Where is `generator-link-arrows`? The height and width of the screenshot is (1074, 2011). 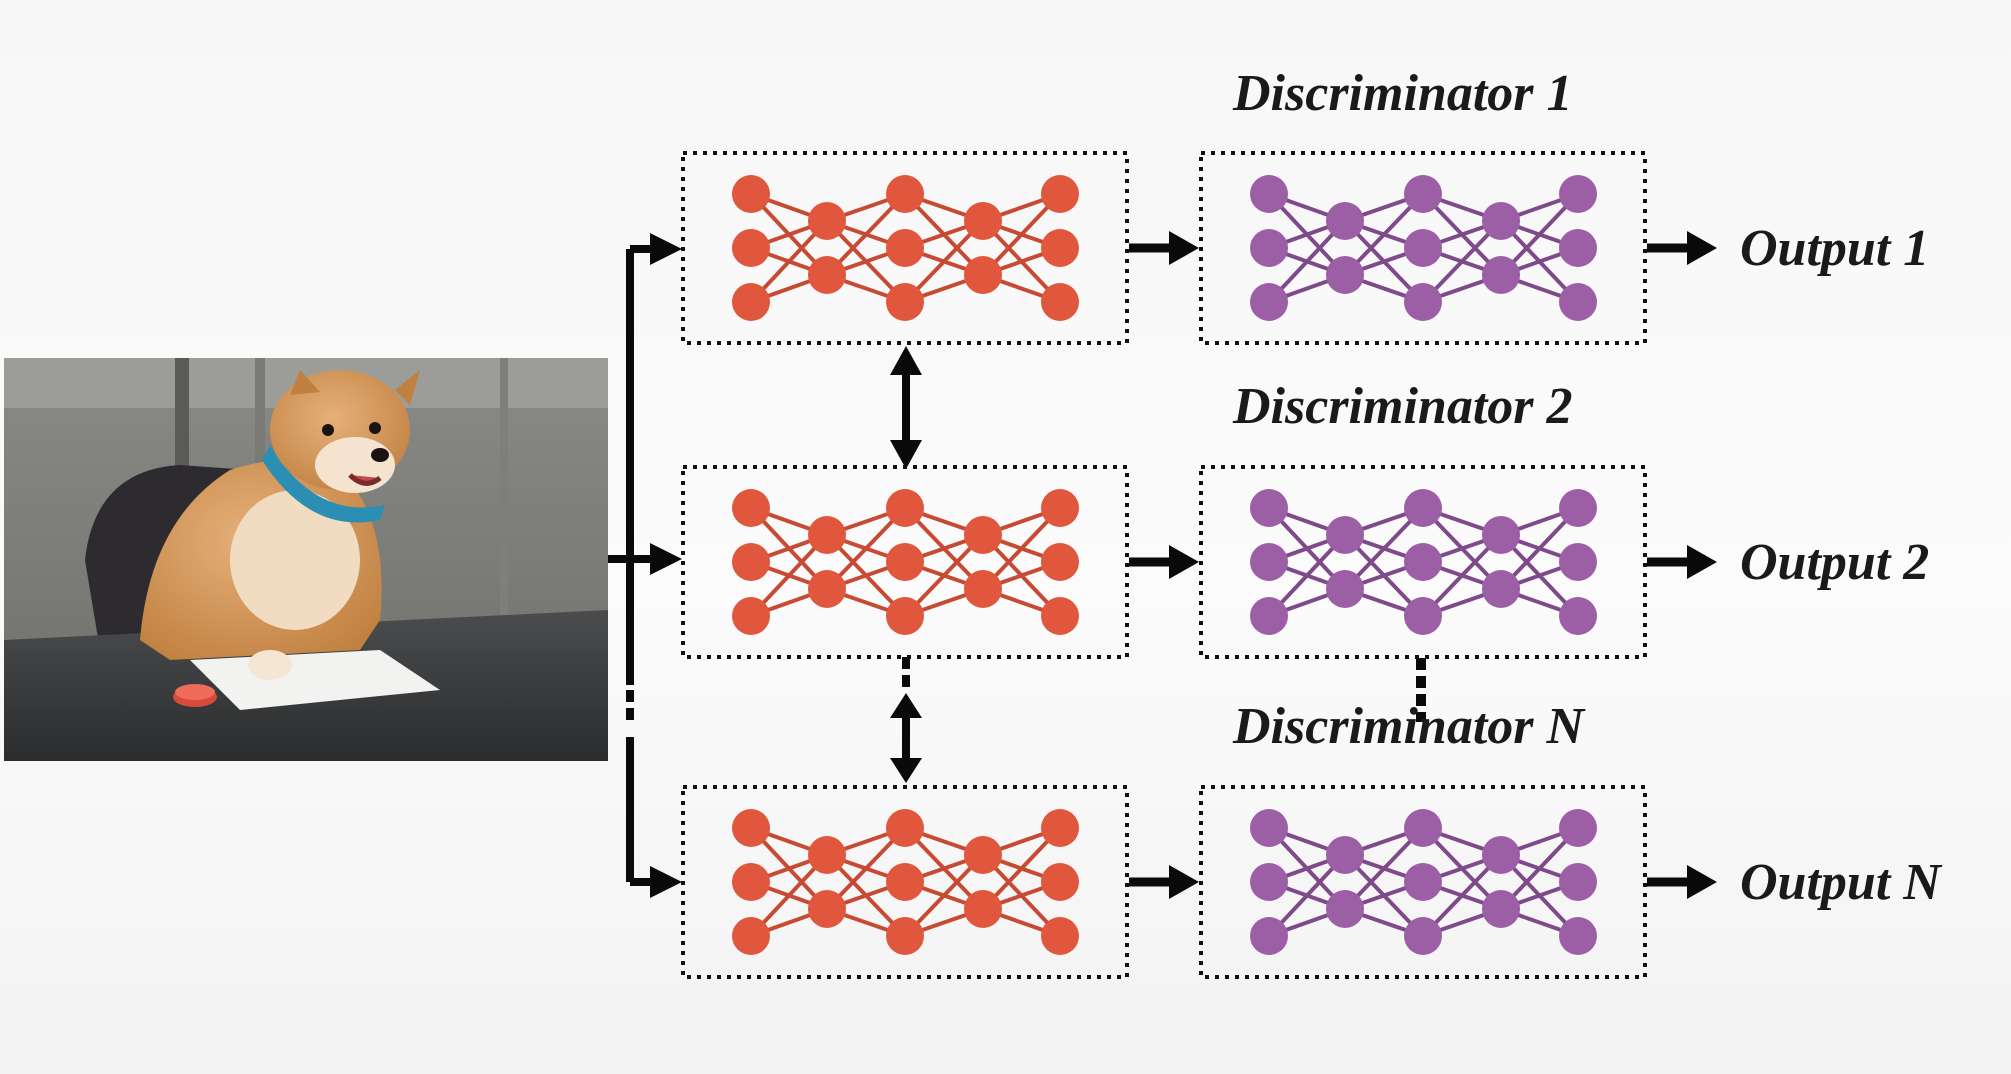 generator-link-arrows is located at coordinates (906, 564).